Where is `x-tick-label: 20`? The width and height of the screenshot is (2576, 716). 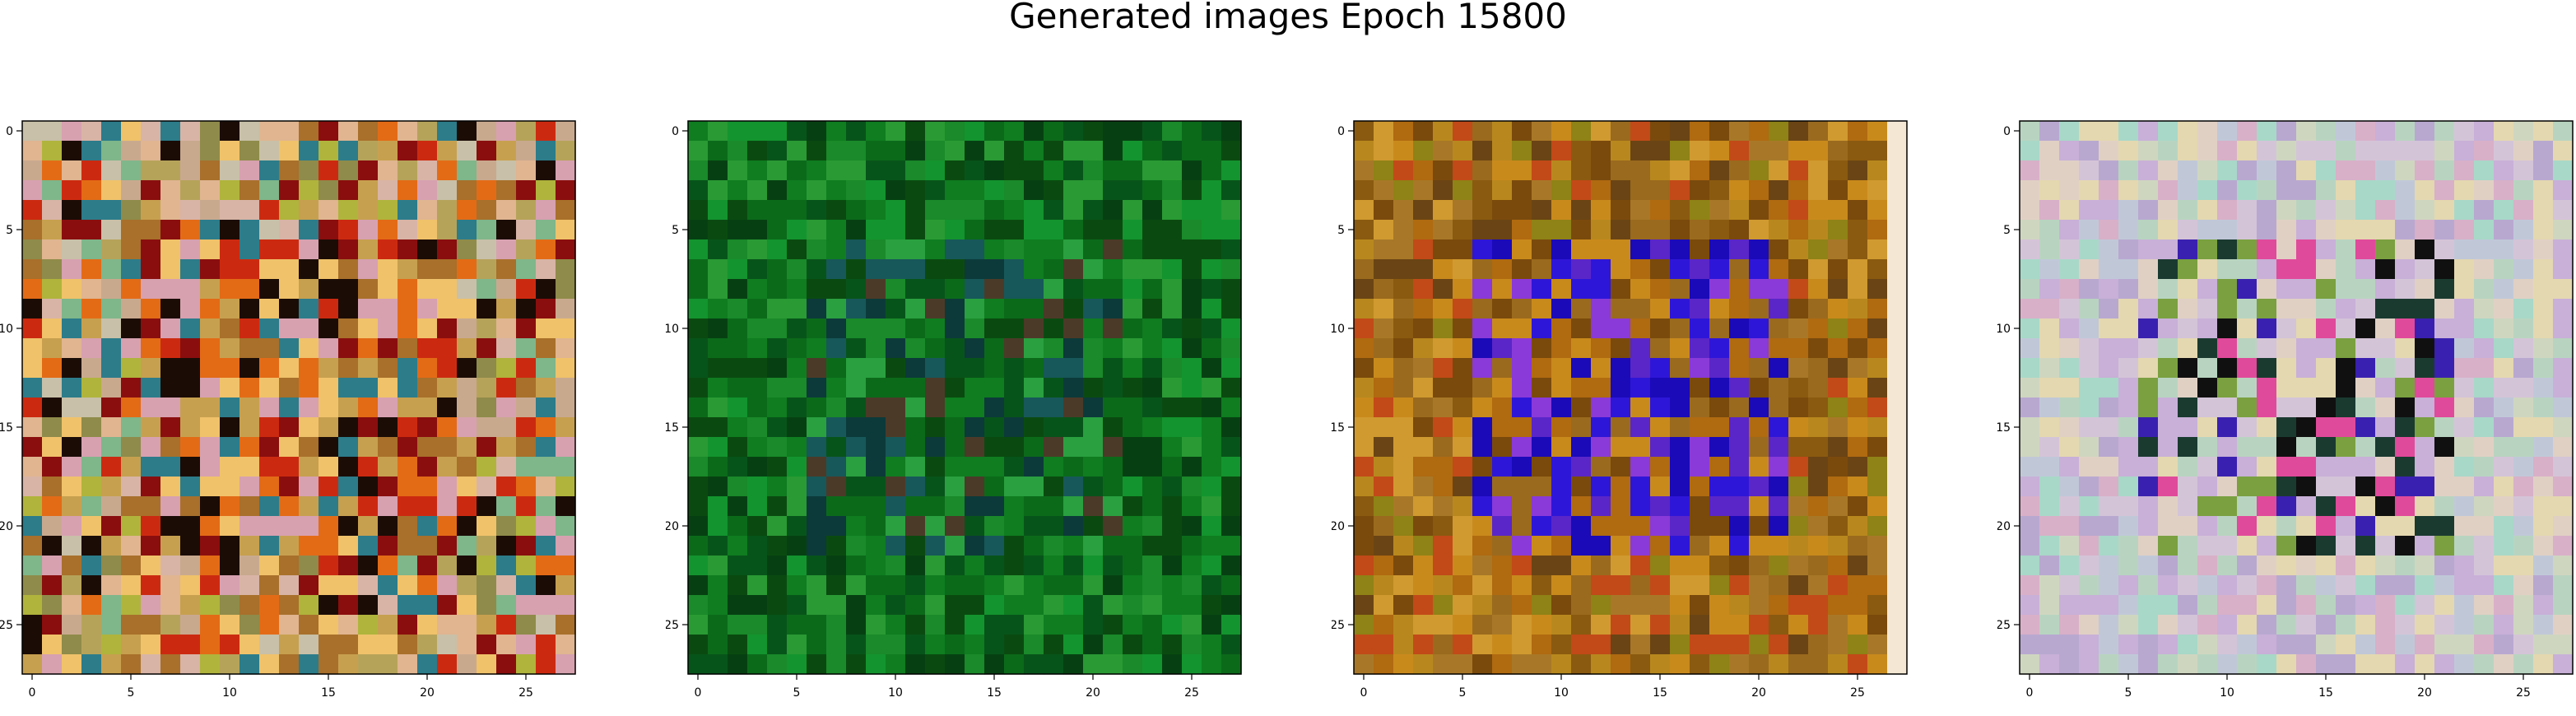 x-tick-label: 20 is located at coordinates (1758, 693).